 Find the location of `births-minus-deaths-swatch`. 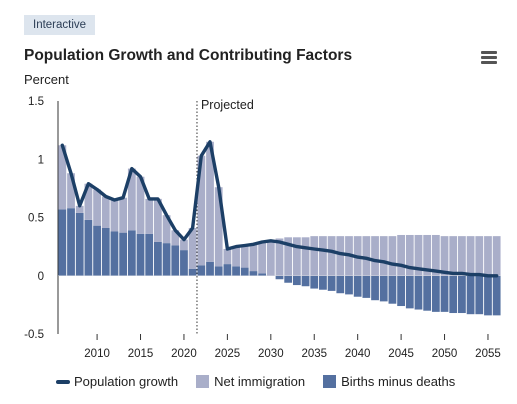

births-minus-deaths-swatch is located at coordinates (330, 381).